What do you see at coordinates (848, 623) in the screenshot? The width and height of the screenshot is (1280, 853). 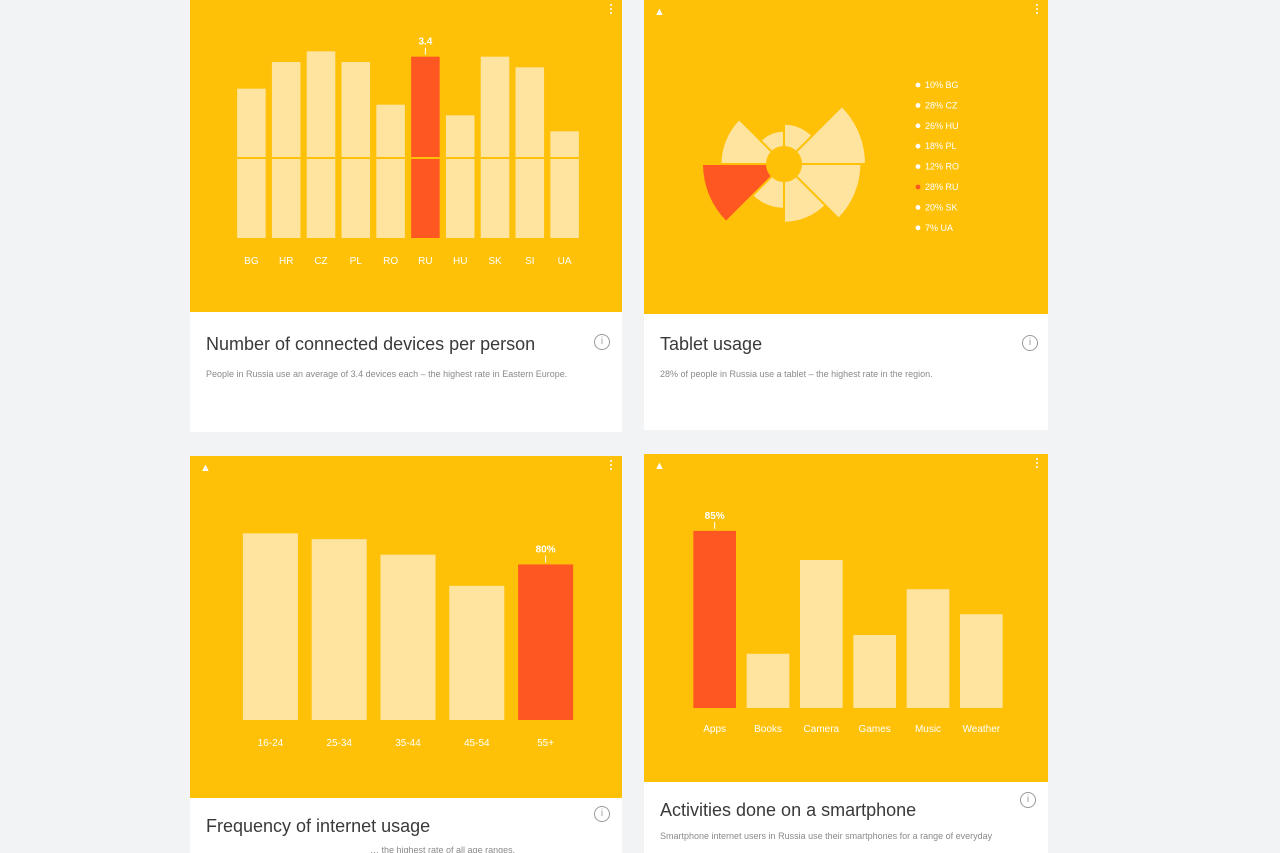 I see `bar-chart-activities: Apps 85% Books Camera Games Music Weather` at bounding box center [848, 623].